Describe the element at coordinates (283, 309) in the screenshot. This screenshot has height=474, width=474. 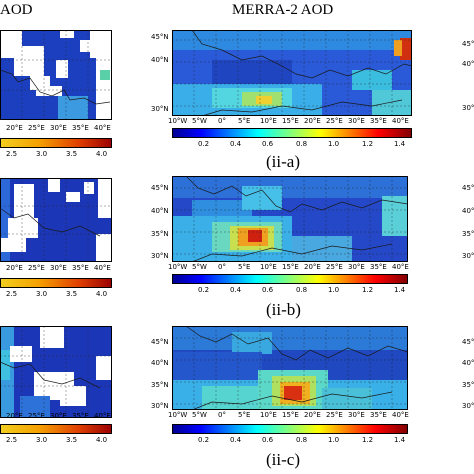
I see `panel-label-ii-b: (ii-b)` at that location.